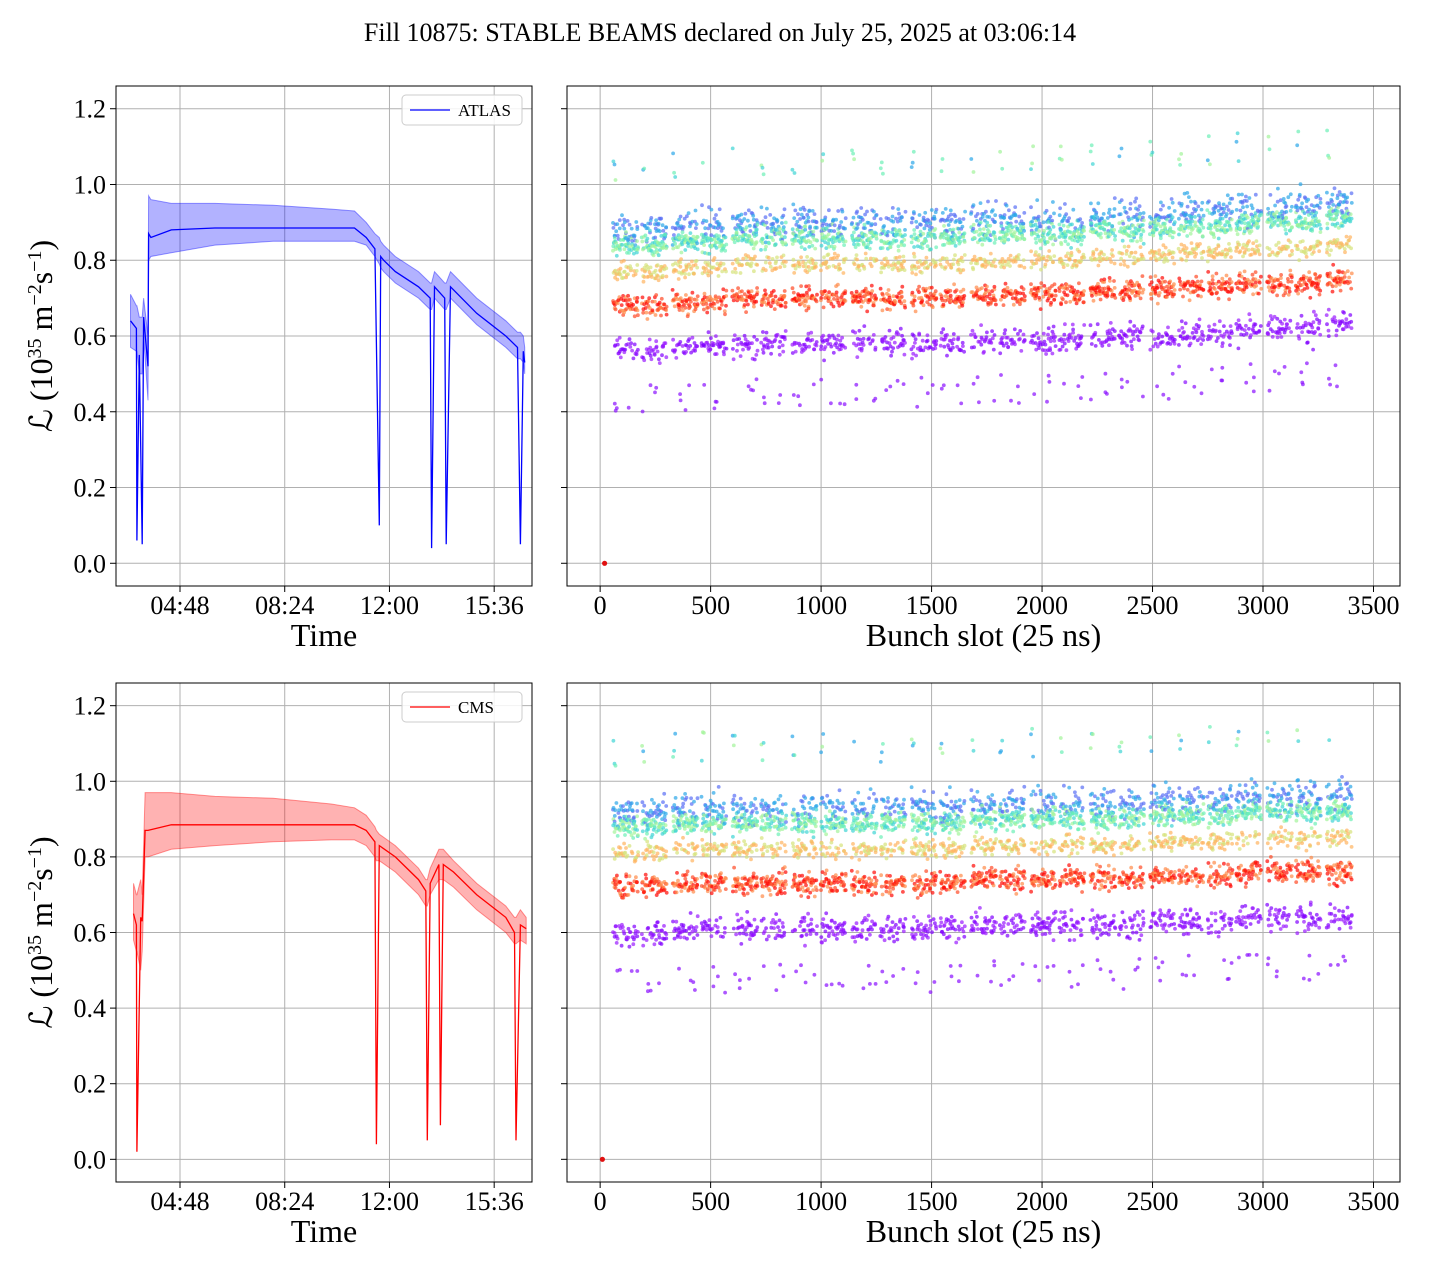 The image size is (1440, 1280). What do you see at coordinates (90, 336) in the screenshot?
I see `y-tick-label: 0.6` at bounding box center [90, 336].